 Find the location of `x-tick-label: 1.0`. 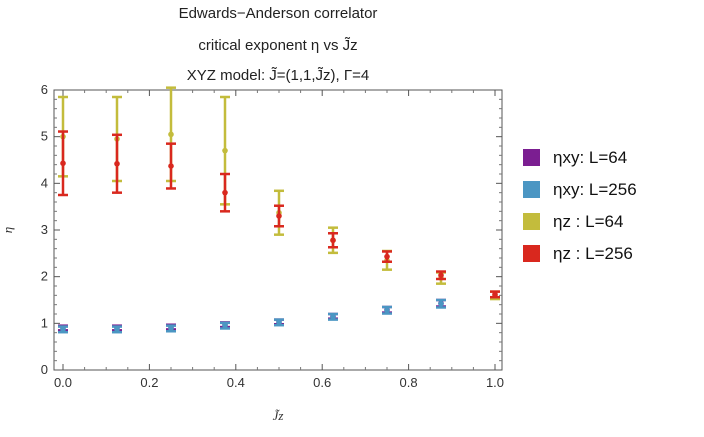

x-tick-label: 1.0 is located at coordinates (495, 382).